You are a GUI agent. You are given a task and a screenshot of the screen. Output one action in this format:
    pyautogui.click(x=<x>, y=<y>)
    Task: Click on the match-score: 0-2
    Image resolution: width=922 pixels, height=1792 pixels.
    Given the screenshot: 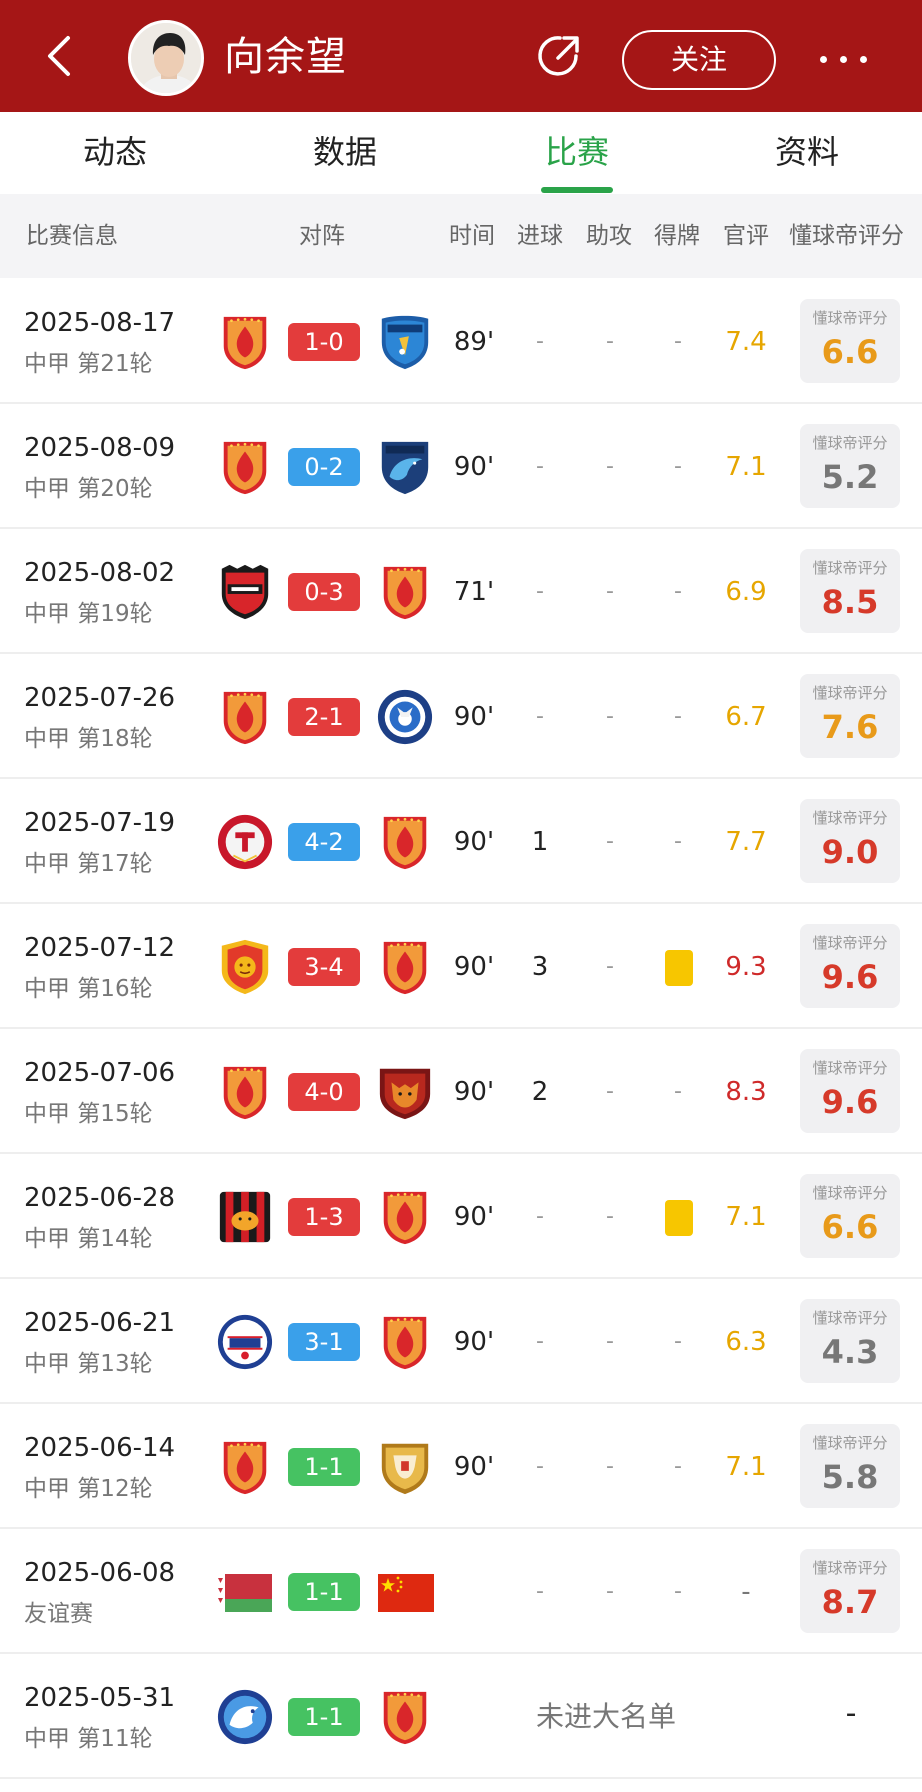 What is the action you would take?
    pyautogui.click(x=324, y=467)
    